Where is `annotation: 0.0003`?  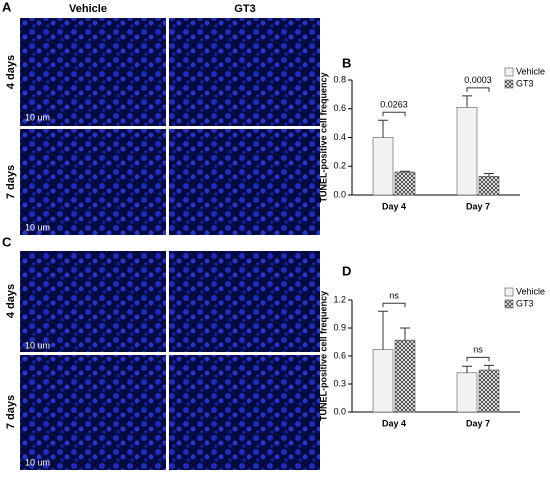
annotation: 0.0003 is located at coordinates (478, 80).